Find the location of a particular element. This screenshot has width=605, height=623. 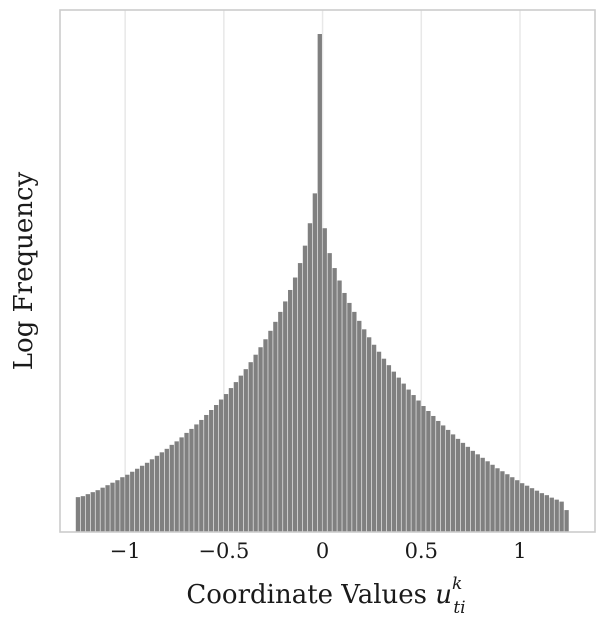

x-axis-label: Coordinate Values uk ti is located at coordinates (325, 596).